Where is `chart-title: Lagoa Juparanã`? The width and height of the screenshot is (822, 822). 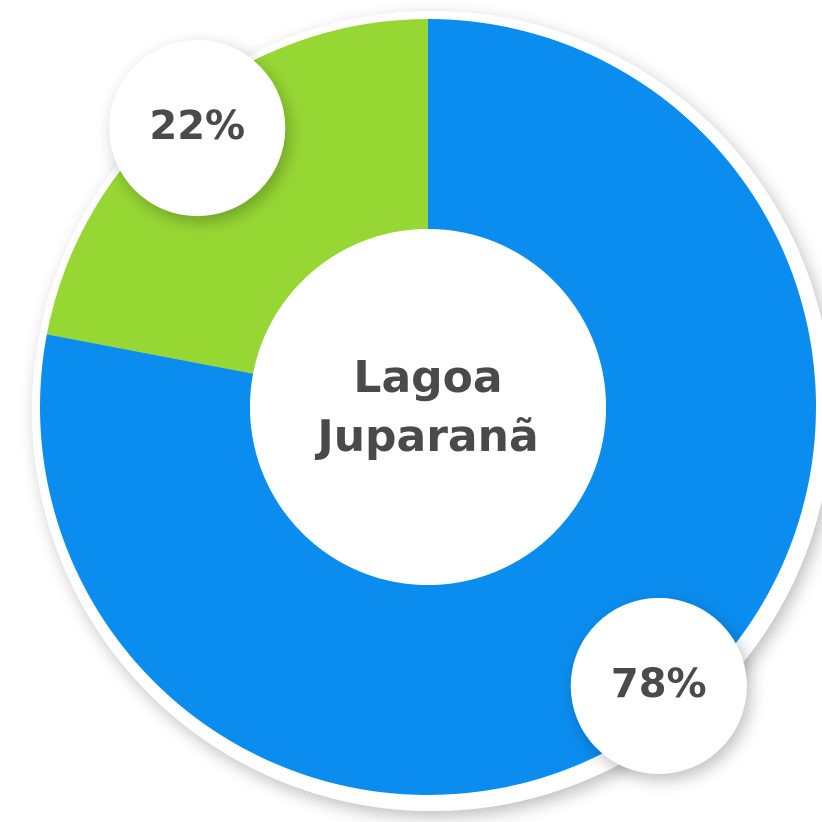 chart-title: Lagoa Juparanã is located at coordinates (428, 406).